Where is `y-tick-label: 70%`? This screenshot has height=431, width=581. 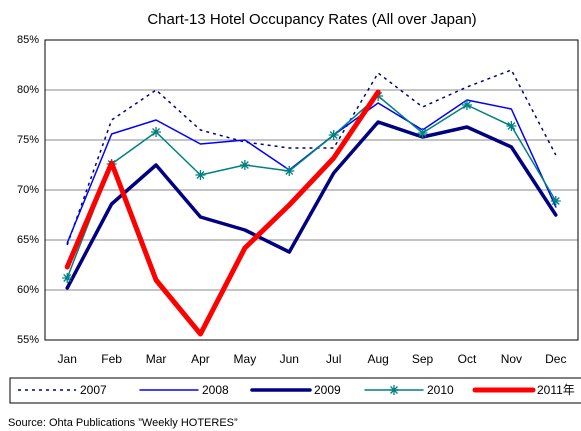
y-tick-label: 70% is located at coordinates (28, 190).